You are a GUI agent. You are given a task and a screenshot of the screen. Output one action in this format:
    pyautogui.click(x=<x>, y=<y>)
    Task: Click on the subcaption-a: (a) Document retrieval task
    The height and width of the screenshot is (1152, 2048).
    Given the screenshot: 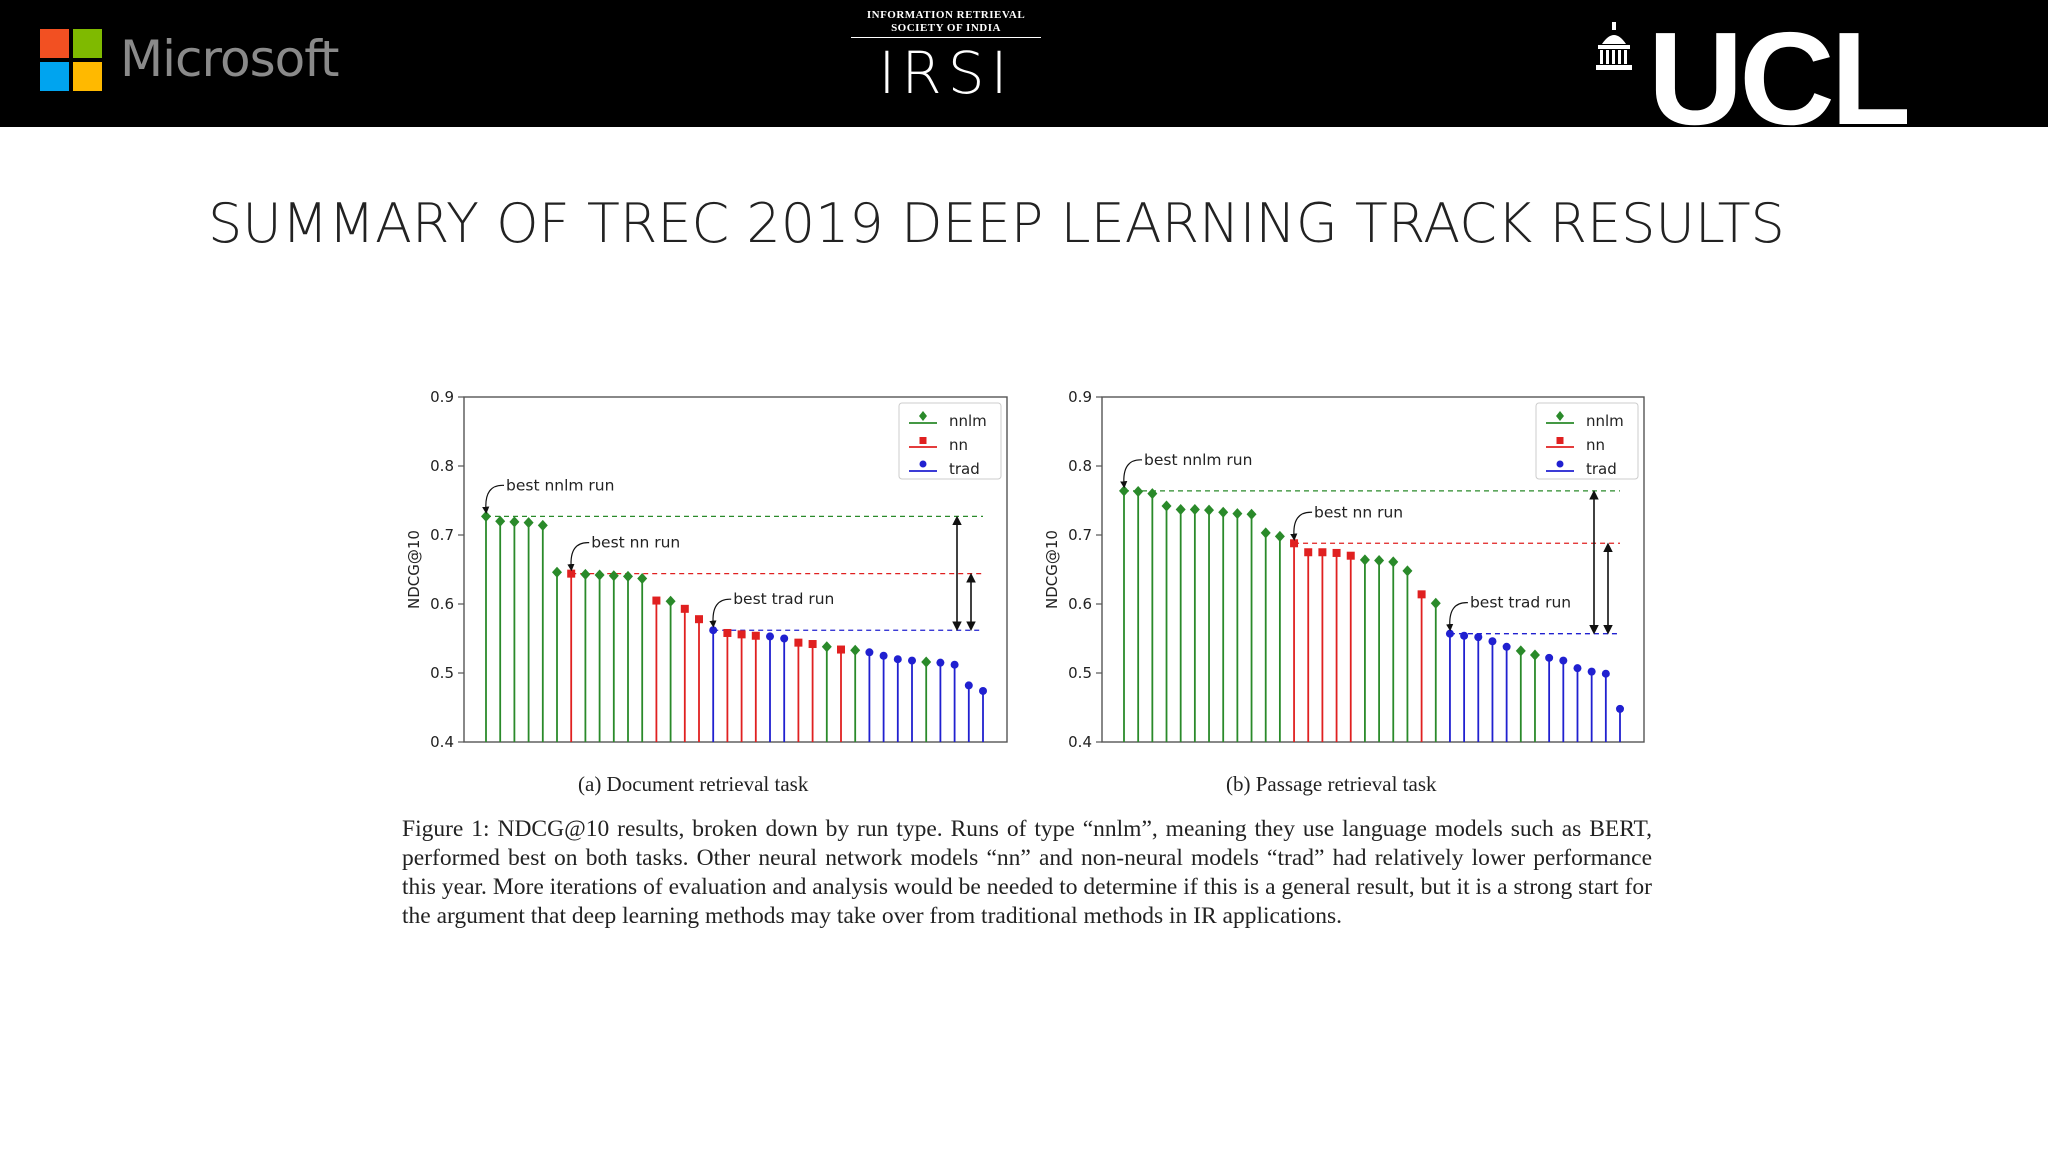 What is the action you would take?
    pyautogui.click(x=693, y=784)
    